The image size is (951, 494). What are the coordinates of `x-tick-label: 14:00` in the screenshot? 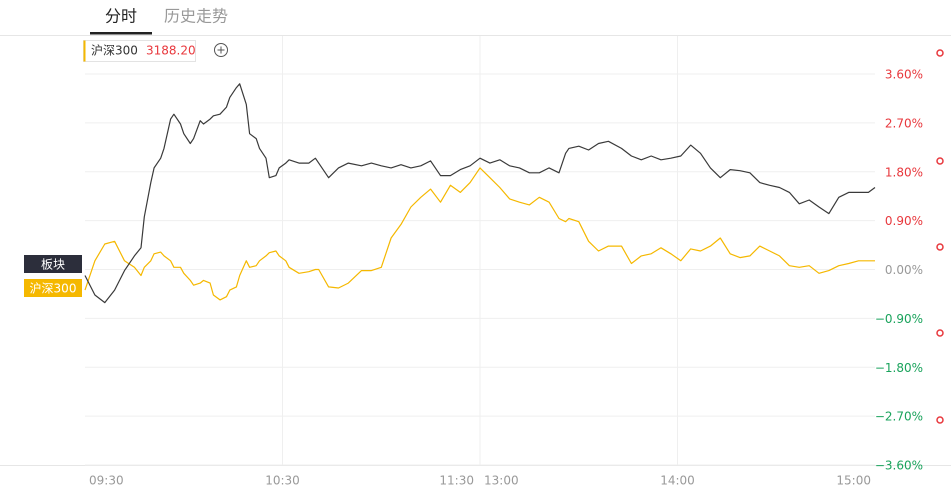 It's located at (677, 481).